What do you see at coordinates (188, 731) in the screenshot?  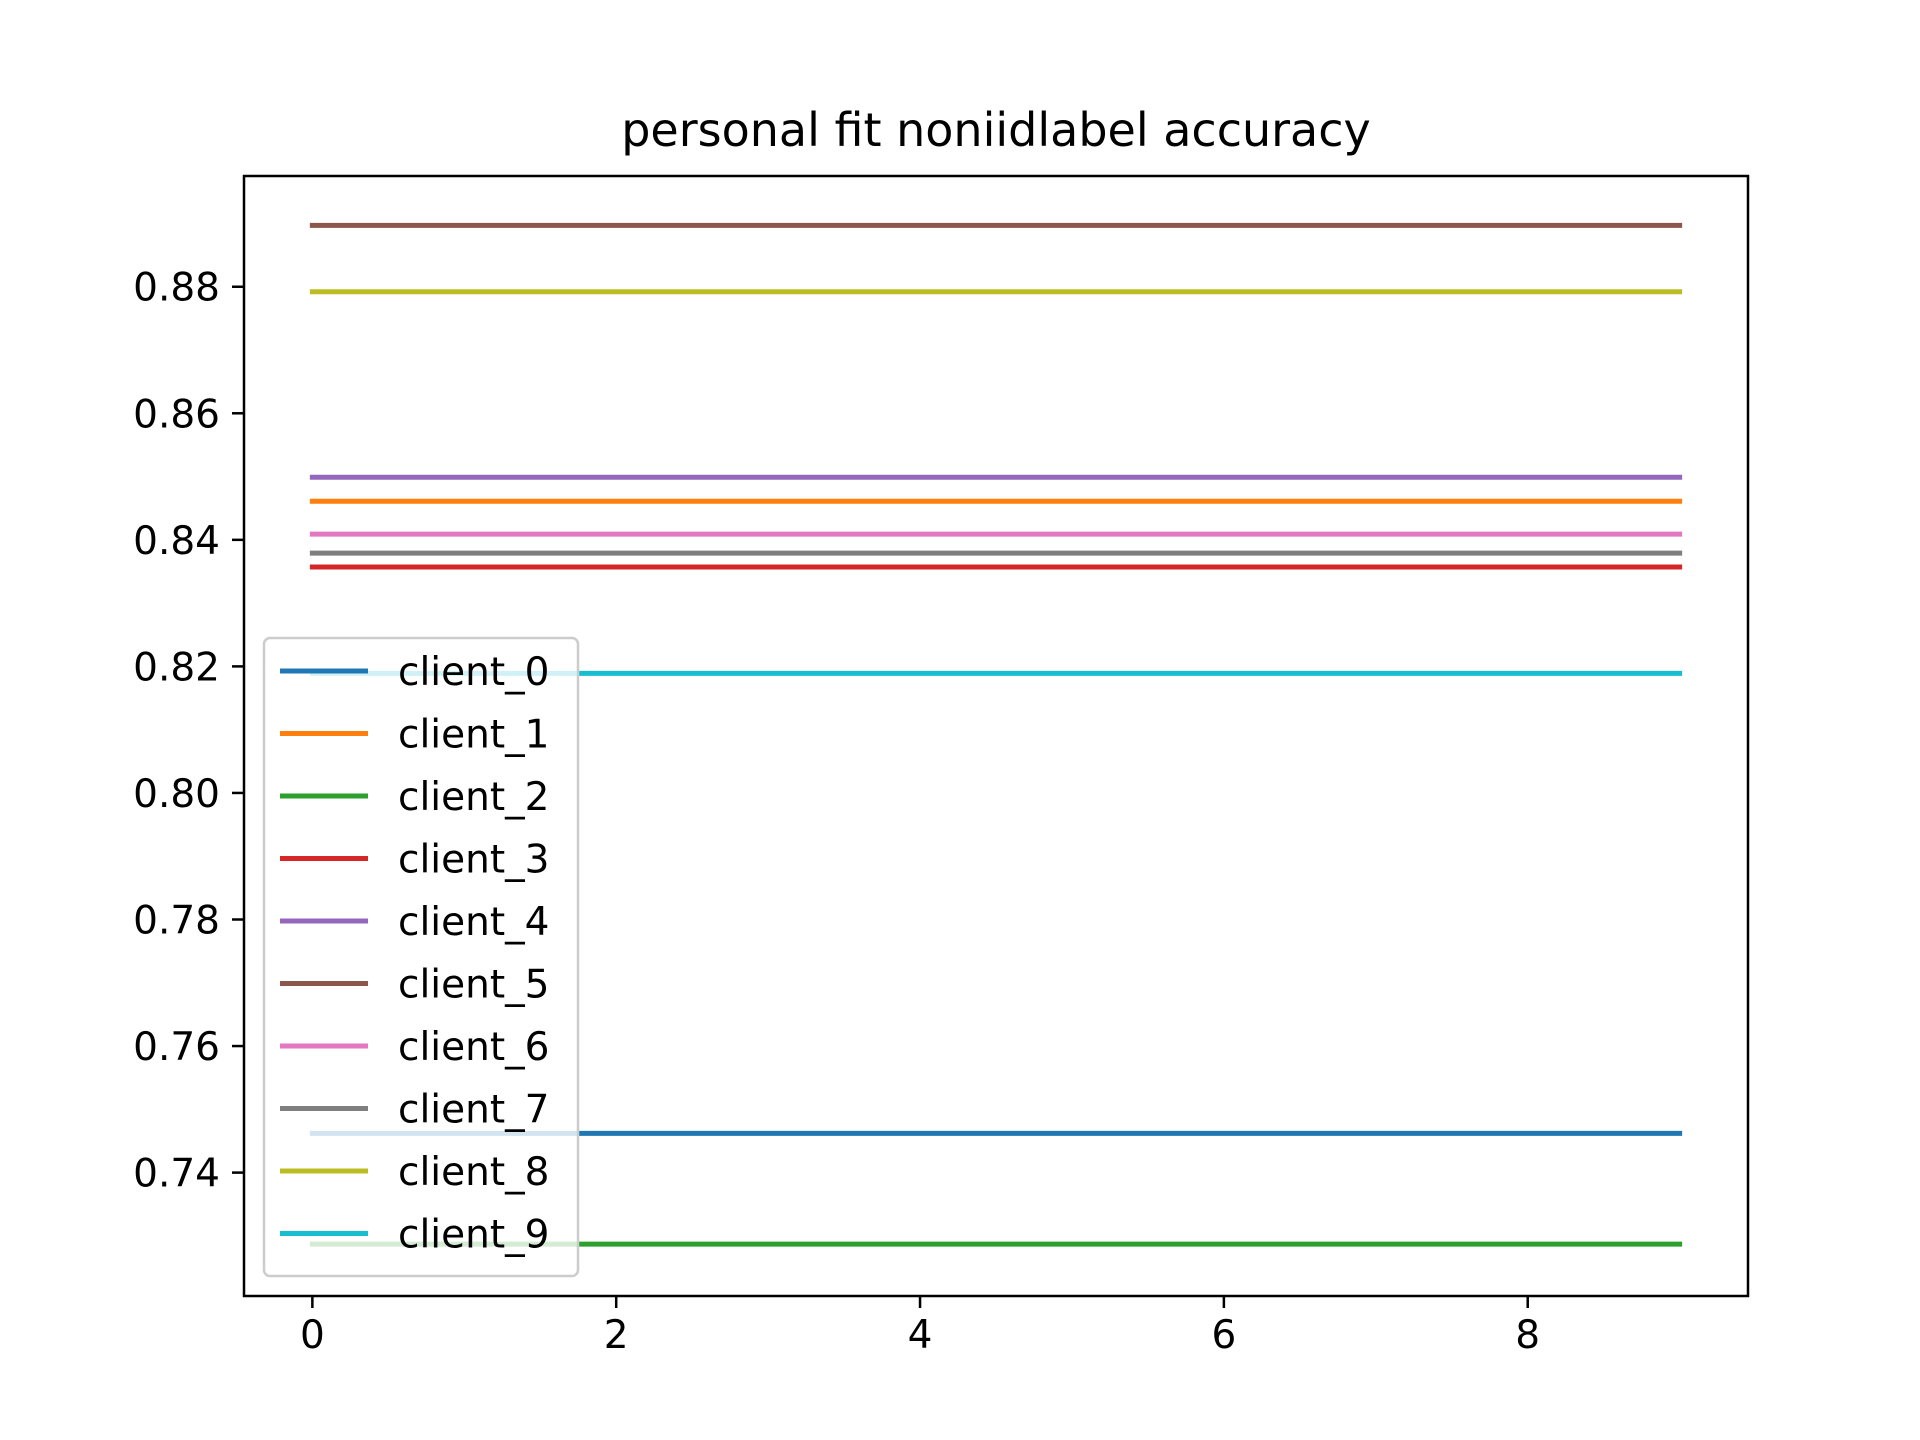 I see `y-axis: 0.74 0.76 0.78 0.80 0.82 0.84 0.86 0.88` at bounding box center [188, 731].